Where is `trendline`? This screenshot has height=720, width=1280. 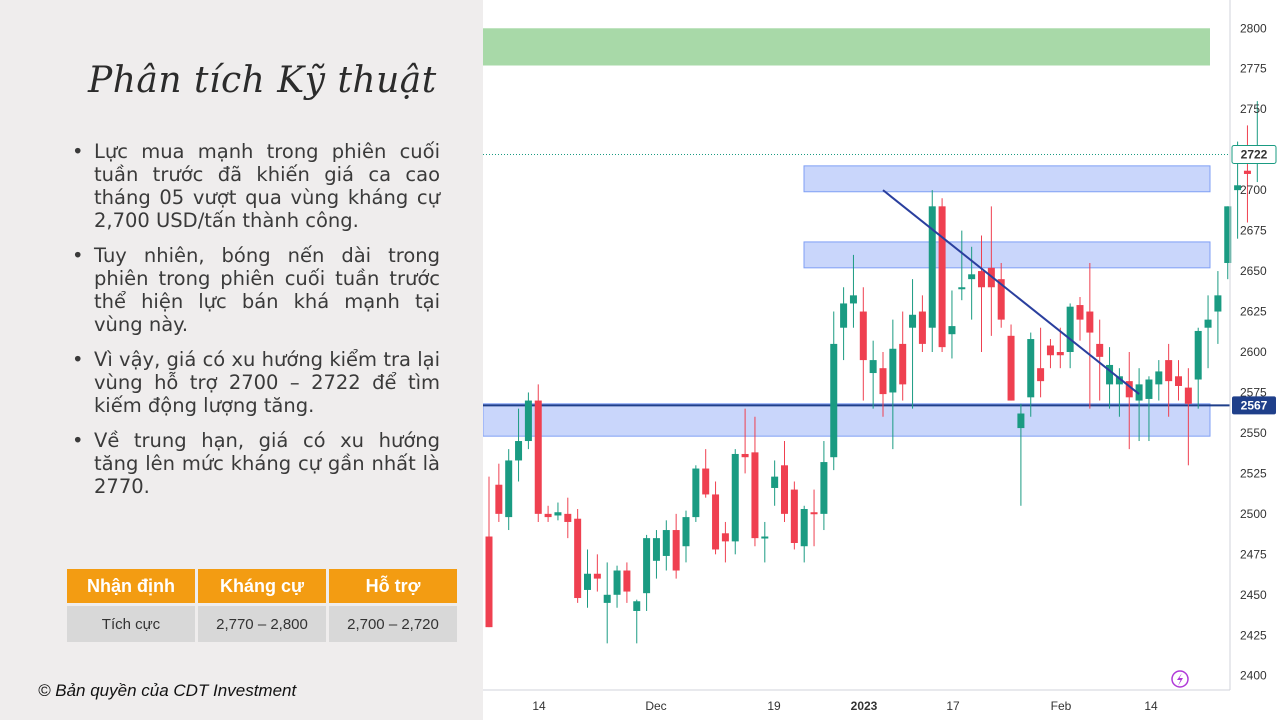 trendline is located at coordinates (1011, 292).